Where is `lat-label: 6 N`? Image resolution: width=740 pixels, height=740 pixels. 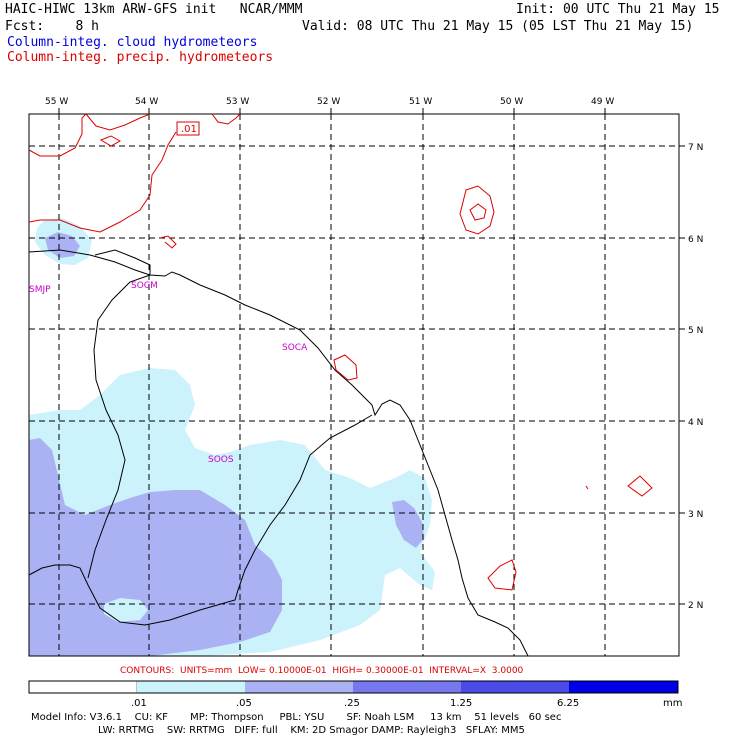
lat-label: 6 N is located at coordinates (695, 240).